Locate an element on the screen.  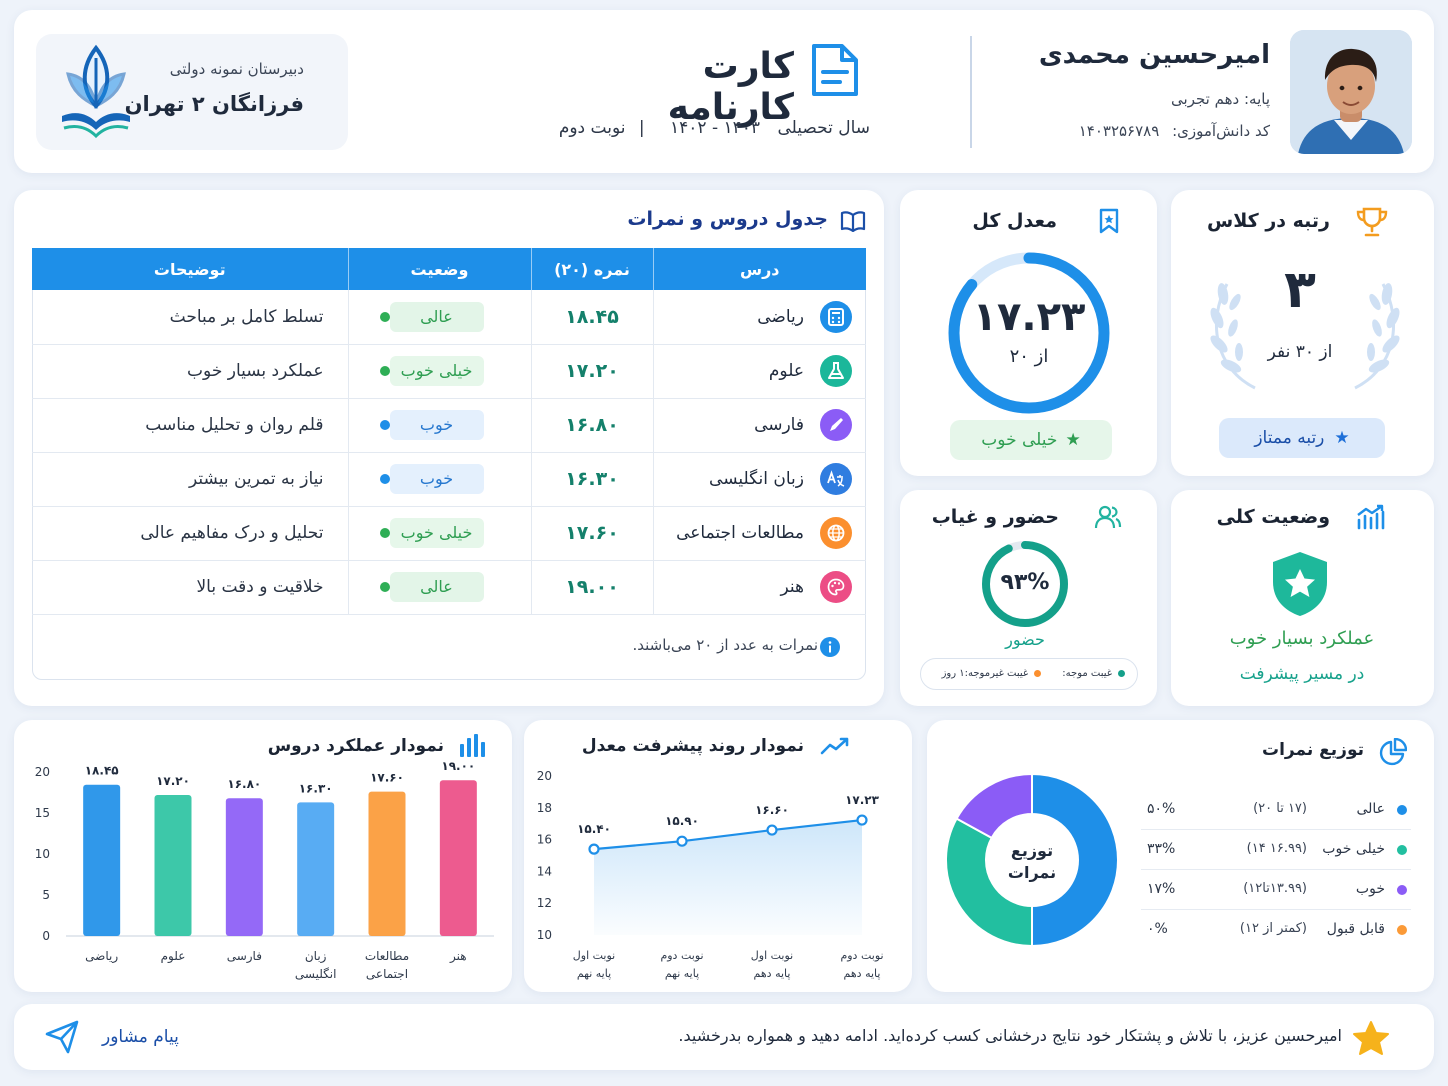
rank-value: ۳ is located at coordinates (1300, 290).